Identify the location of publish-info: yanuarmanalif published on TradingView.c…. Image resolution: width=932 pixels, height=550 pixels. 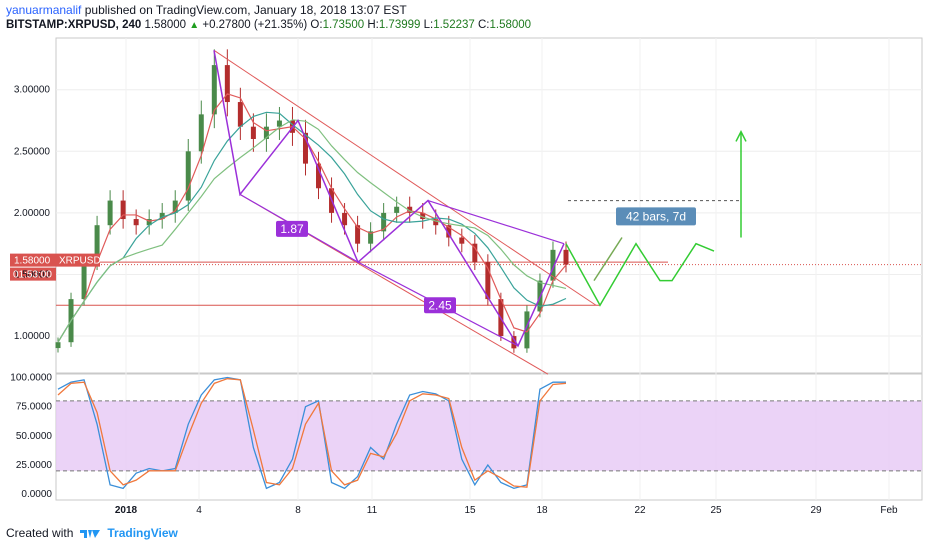
(206, 10).